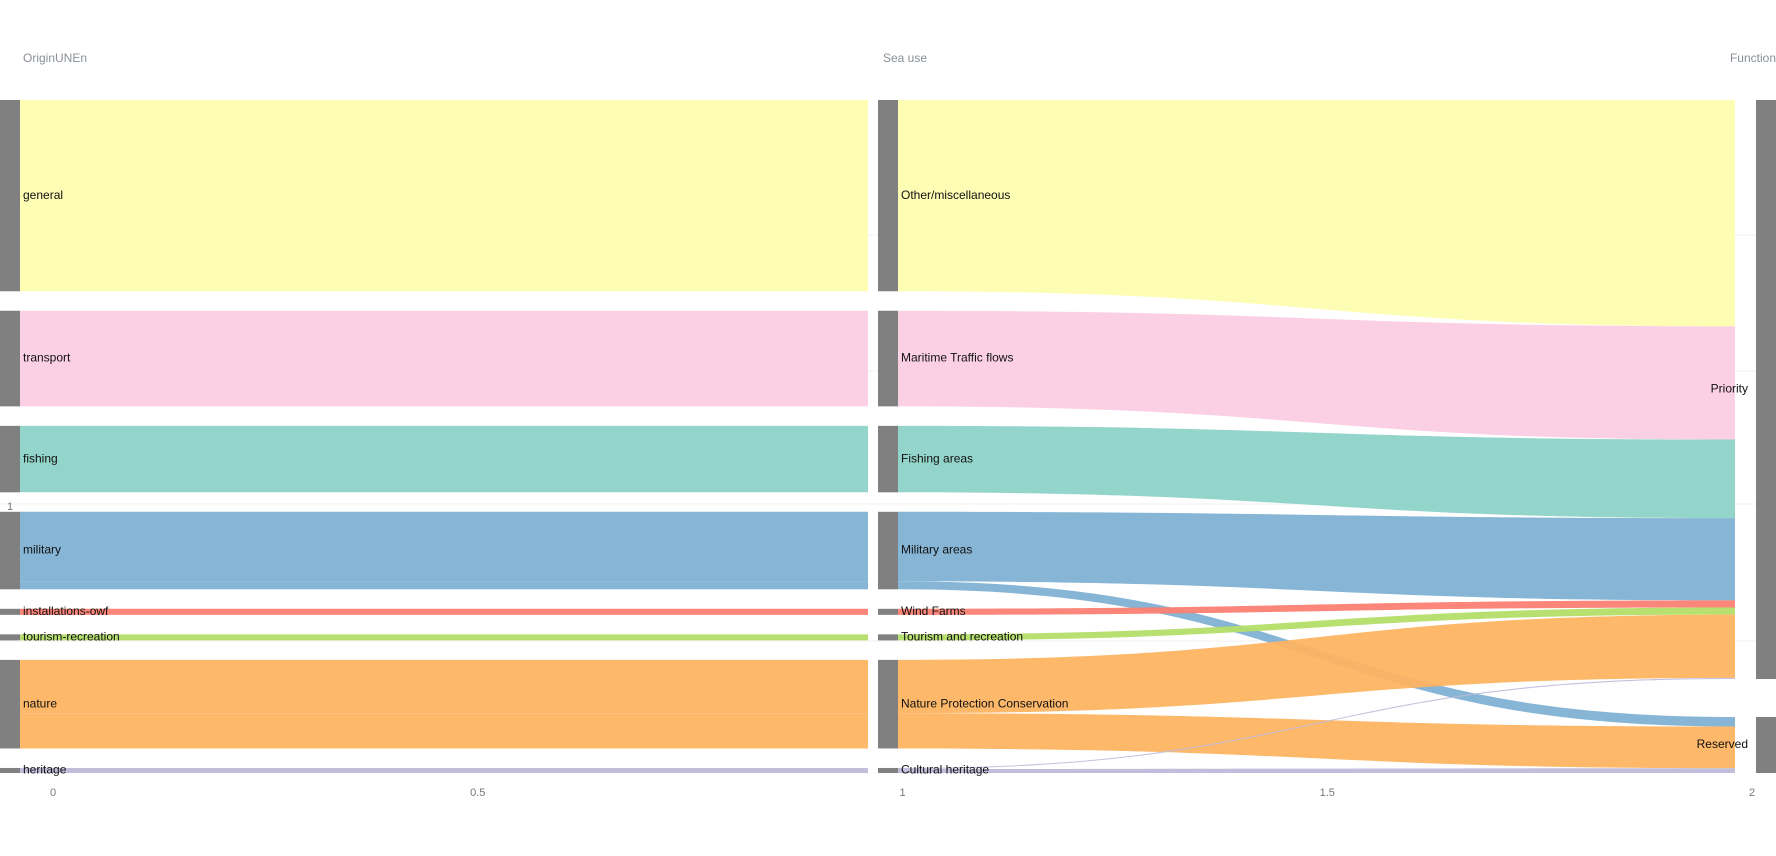 This screenshot has height=856, width=1776. What do you see at coordinates (40, 703) in the screenshot?
I see `node-label-nature: nature` at bounding box center [40, 703].